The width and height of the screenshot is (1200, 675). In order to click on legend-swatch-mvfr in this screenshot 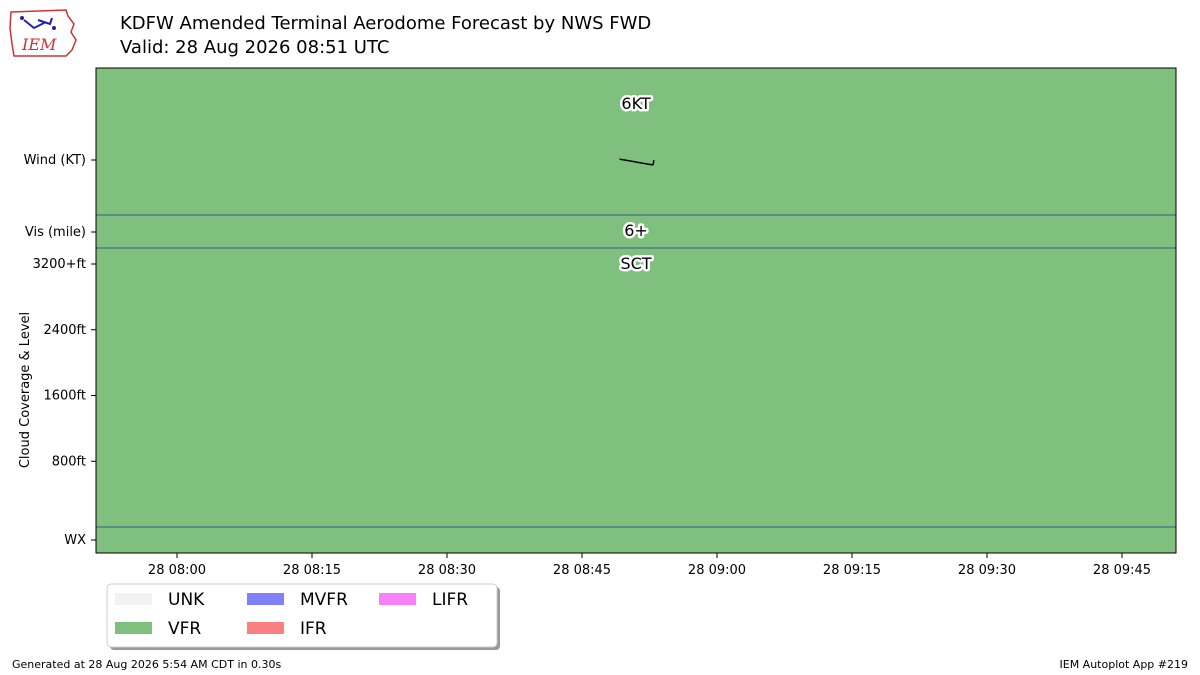, I will do `click(265, 599)`.